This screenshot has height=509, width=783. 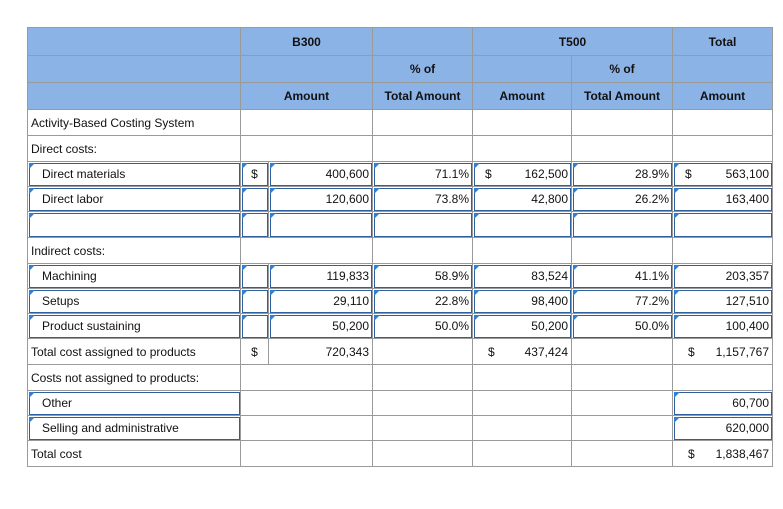 What do you see at coordinates (622, 301) in the screenshot?
I see `t500-pct-cell: 77.2%` at bounding box center [622, 301].